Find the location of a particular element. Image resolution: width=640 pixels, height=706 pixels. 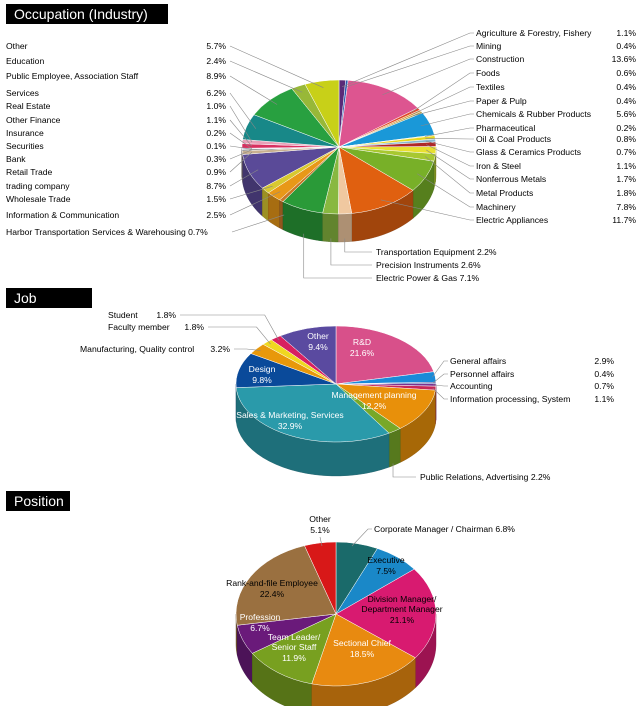

occ-harbor-transportation-services-warehousing-leader is located at coordinates (258, 223).